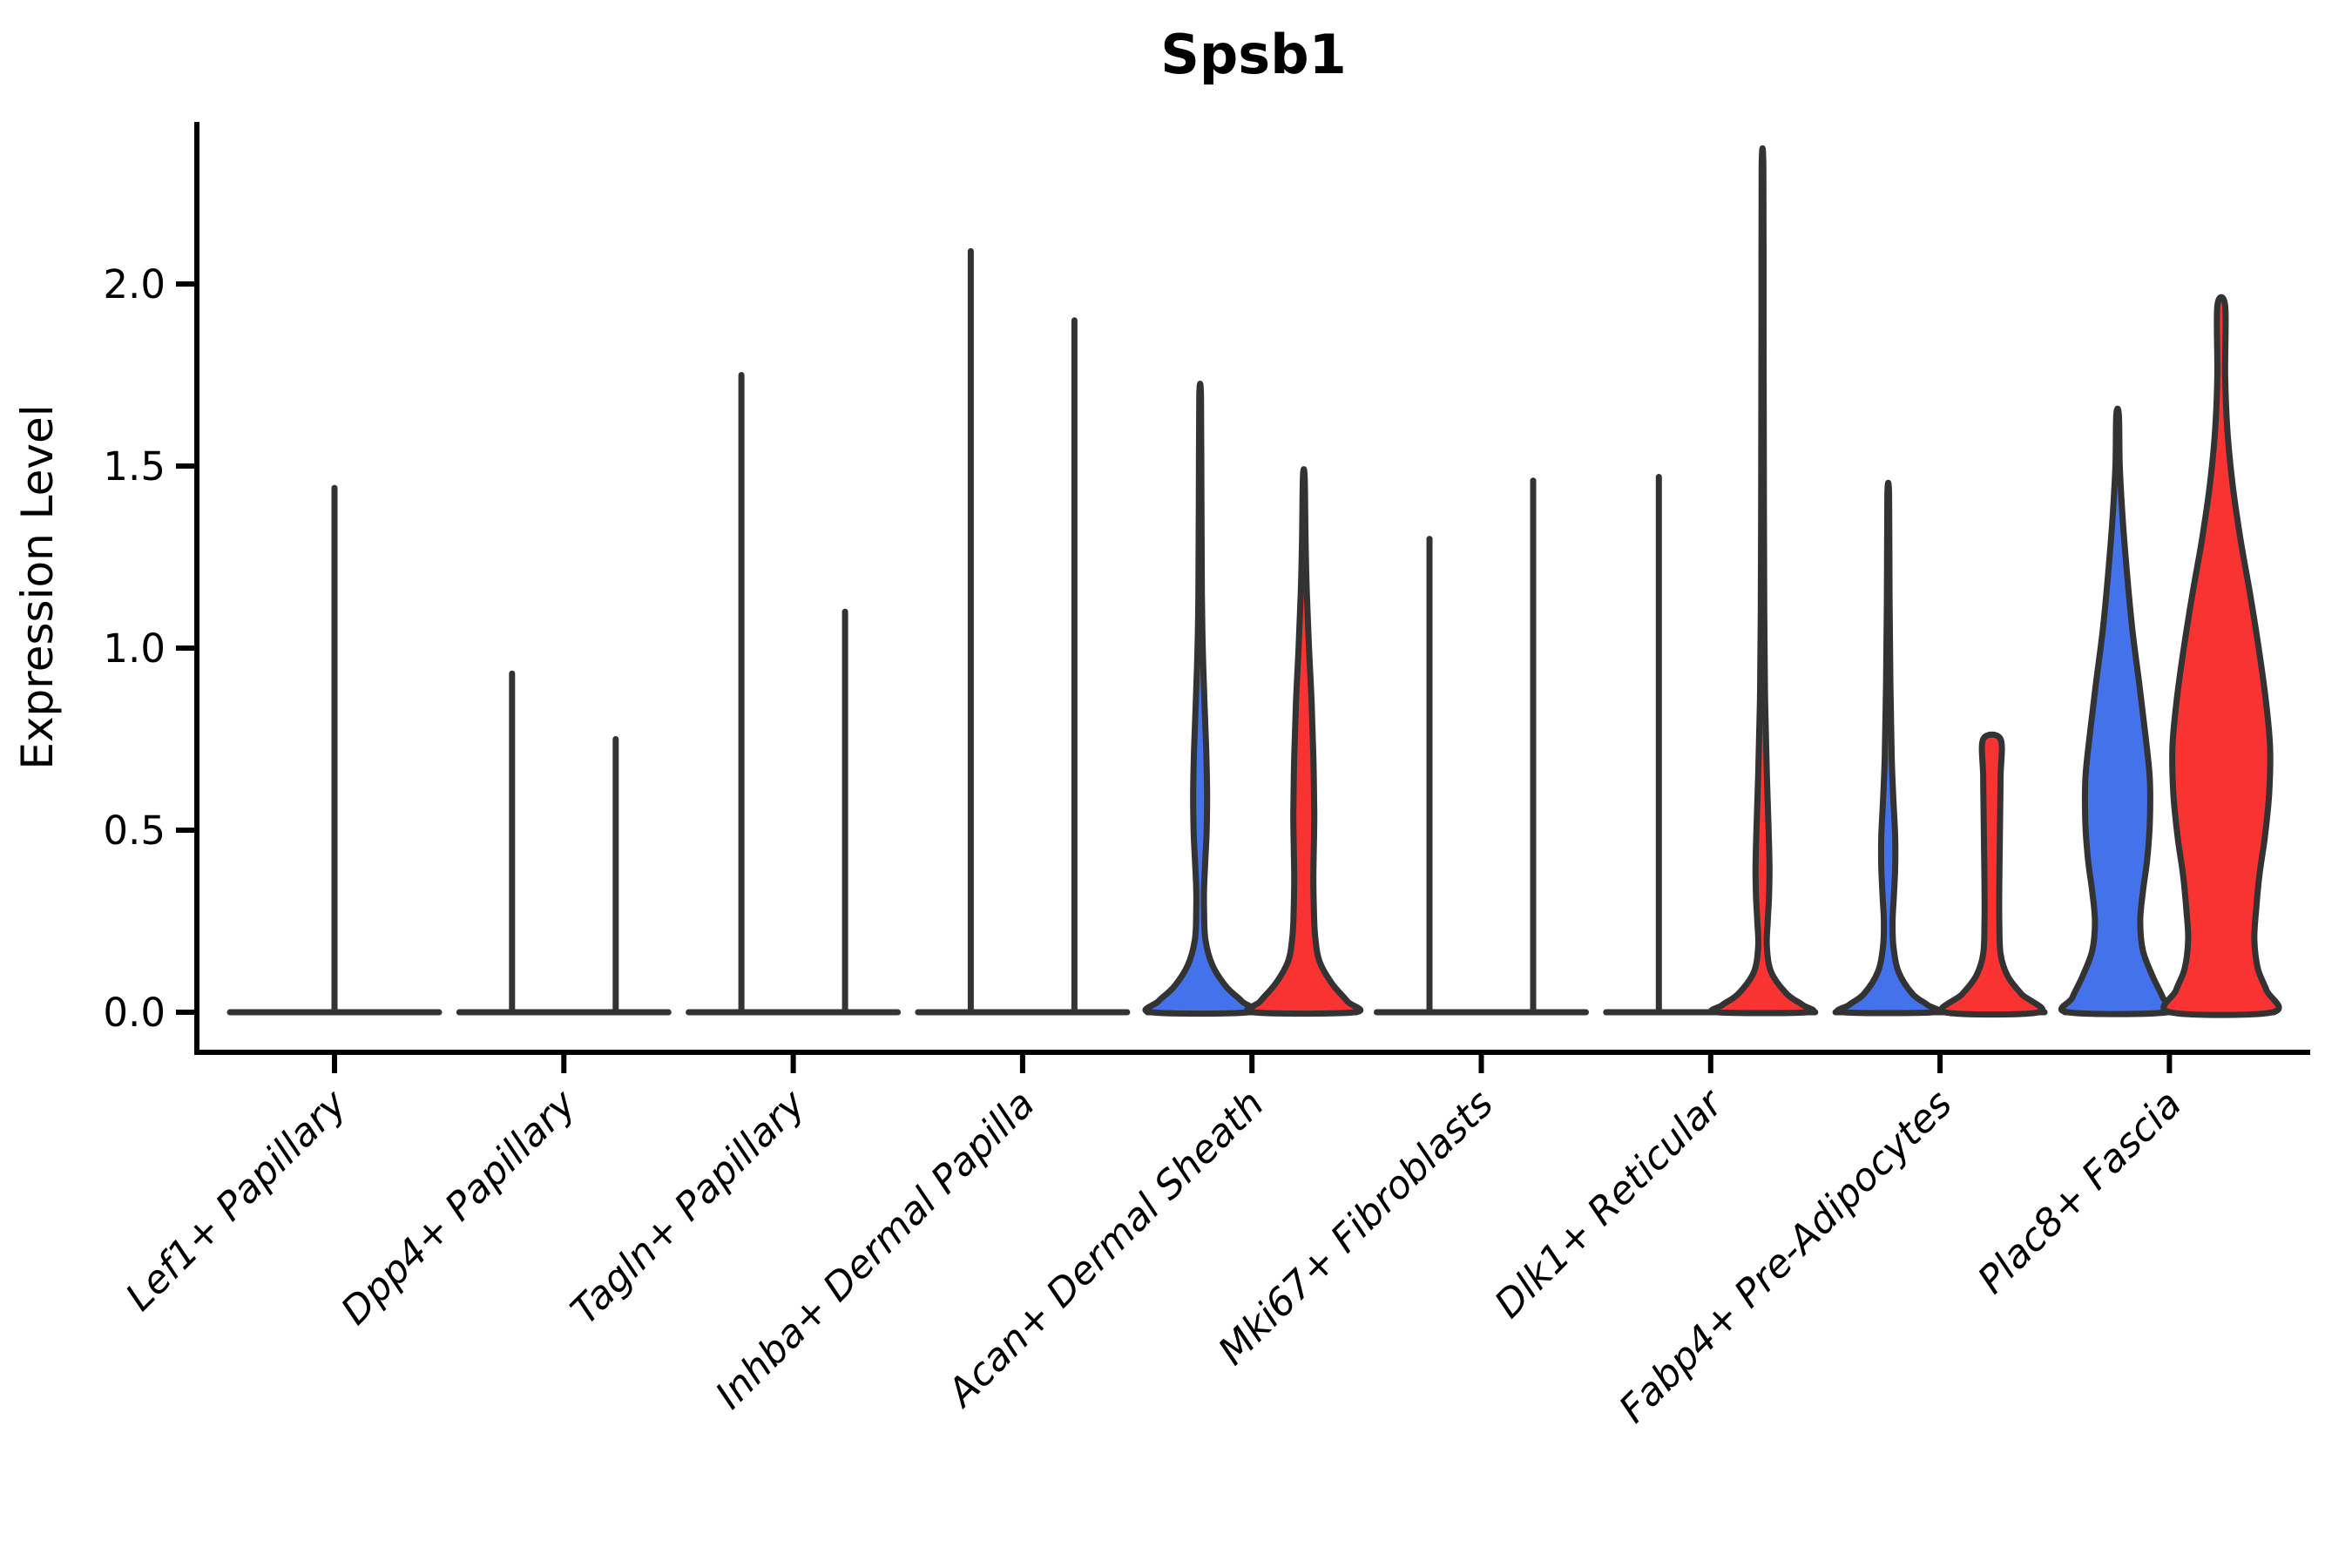 This screenshot has height=1568, width=2352. What do you see at coordinates (37, 586) in the screenshot?
I see `y-axis-title: Expression Level` at bounding box center [37, 586].